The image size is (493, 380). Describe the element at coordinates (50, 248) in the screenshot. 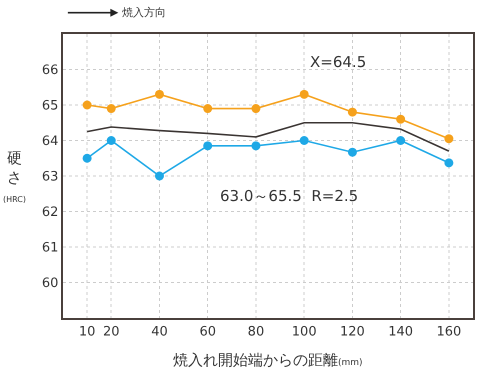

I see `y-tick-label: 61` at that location.